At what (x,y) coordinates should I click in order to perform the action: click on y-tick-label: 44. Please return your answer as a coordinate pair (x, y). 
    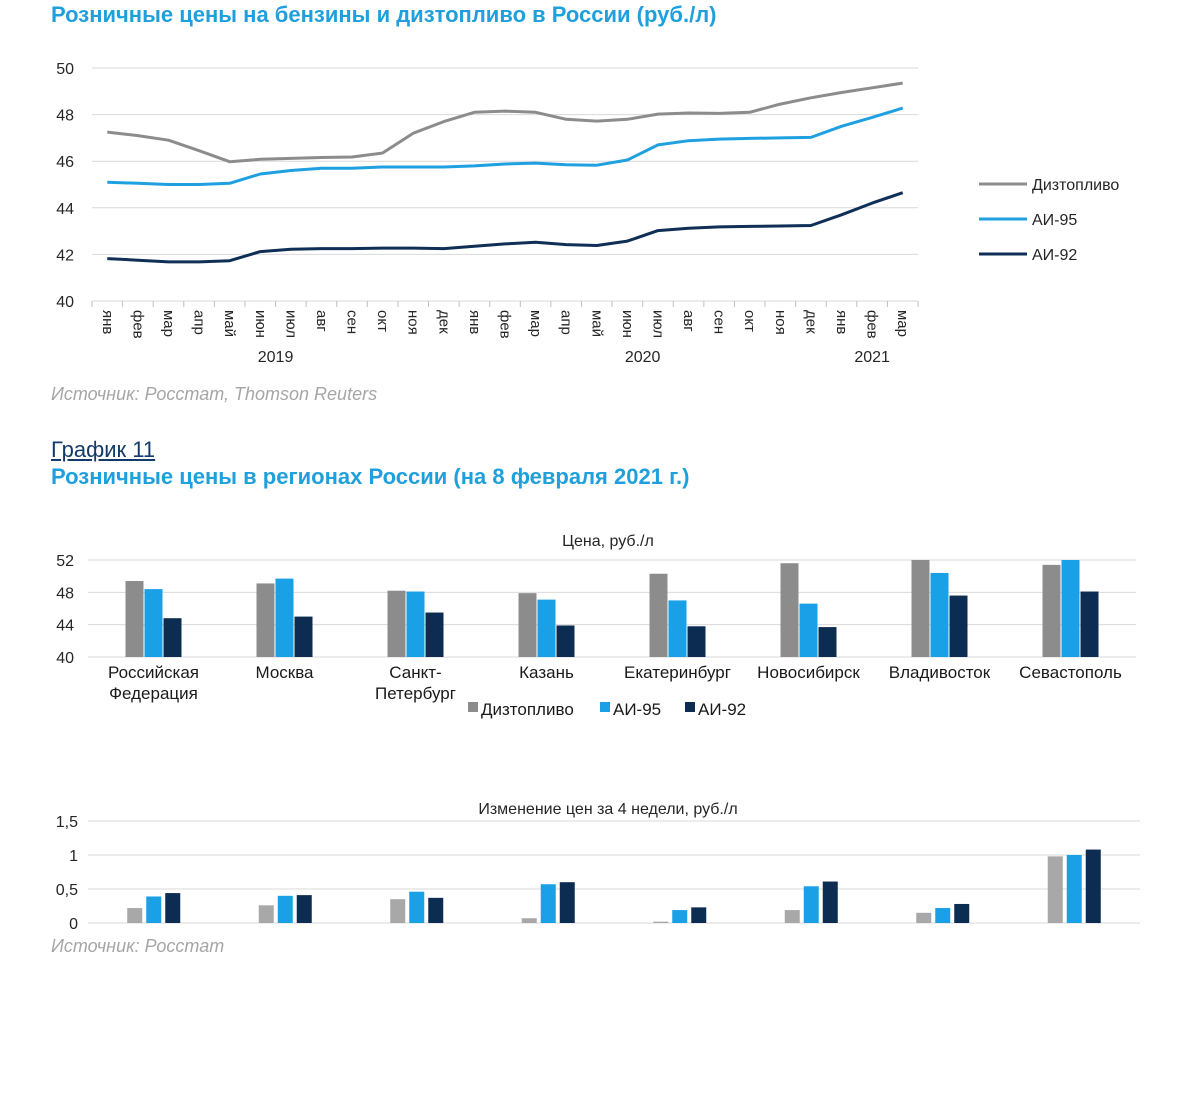
    Looking at the image, I should click on (65, 209).